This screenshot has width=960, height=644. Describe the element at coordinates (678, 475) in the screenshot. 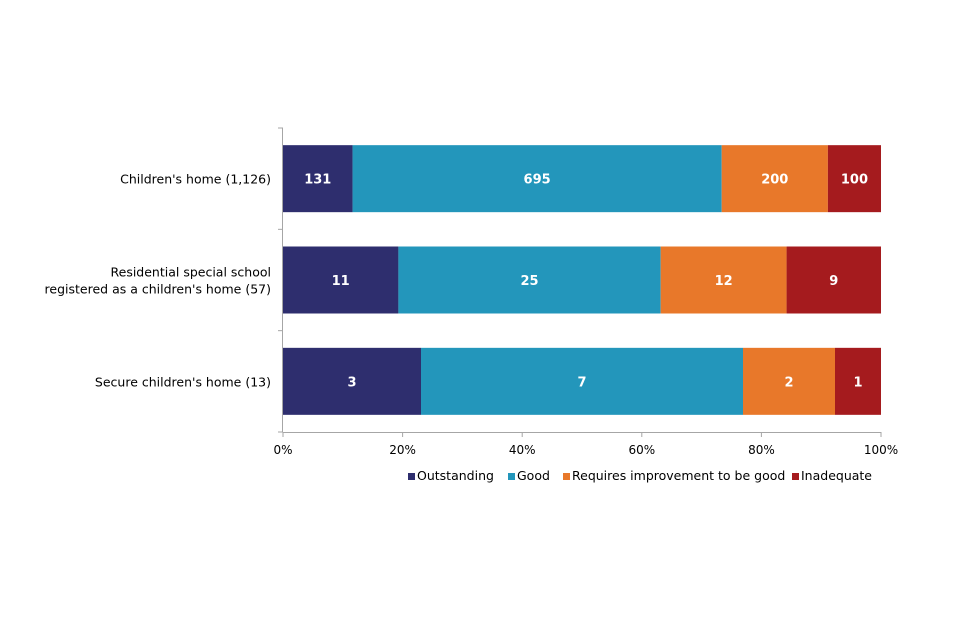

I see `legend-label: Requires improvement to be good` at that location.